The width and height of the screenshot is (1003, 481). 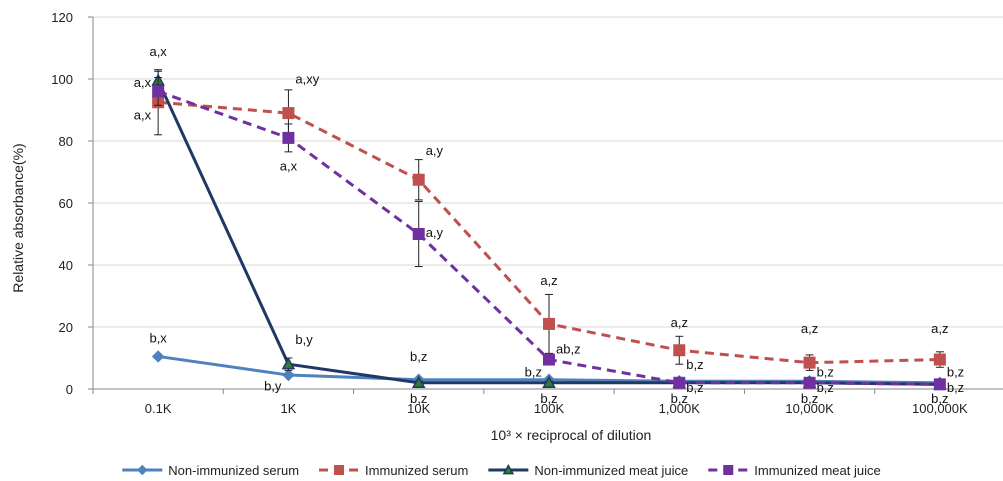 I want to click on y-tick-label: 40, so click(x=66, y=265).